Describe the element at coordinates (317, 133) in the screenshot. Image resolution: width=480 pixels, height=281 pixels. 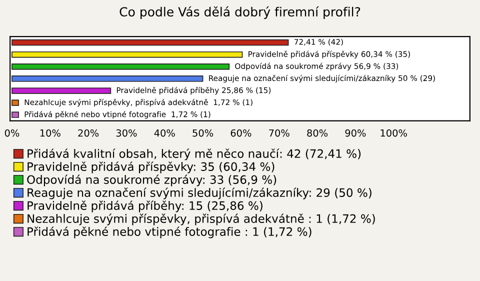
I see `x-tick-label: 80%` at that location.